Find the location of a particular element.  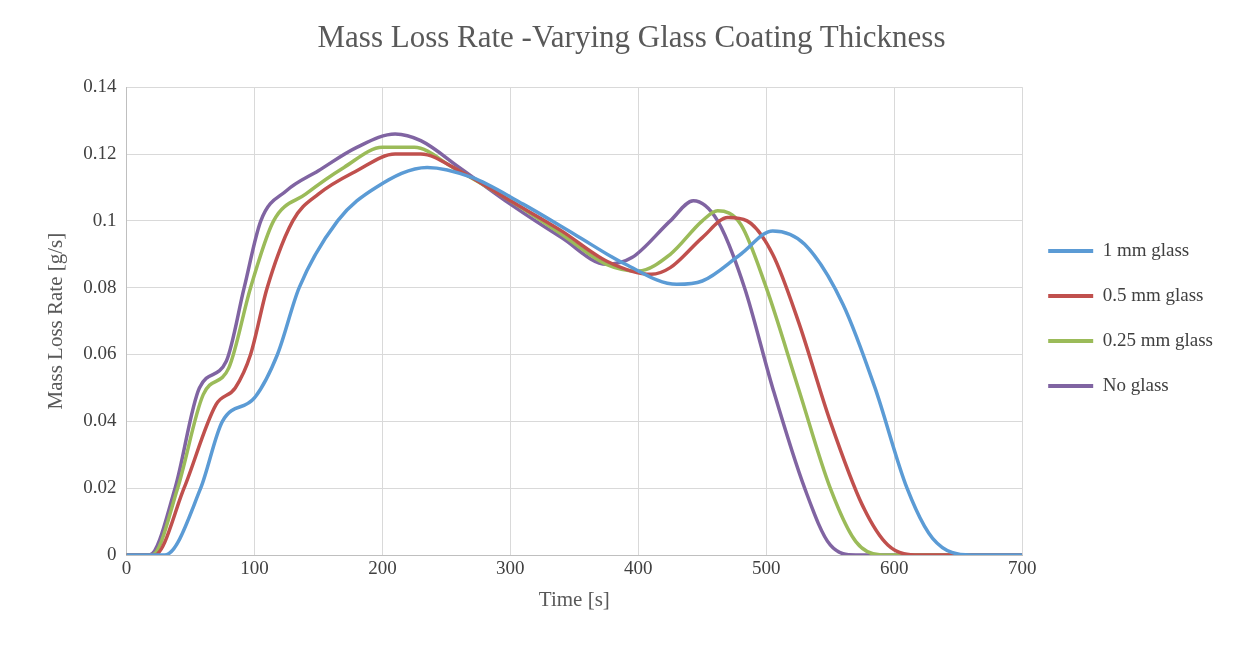

y-tick-label: 0 is located at coordinates (111, 553).